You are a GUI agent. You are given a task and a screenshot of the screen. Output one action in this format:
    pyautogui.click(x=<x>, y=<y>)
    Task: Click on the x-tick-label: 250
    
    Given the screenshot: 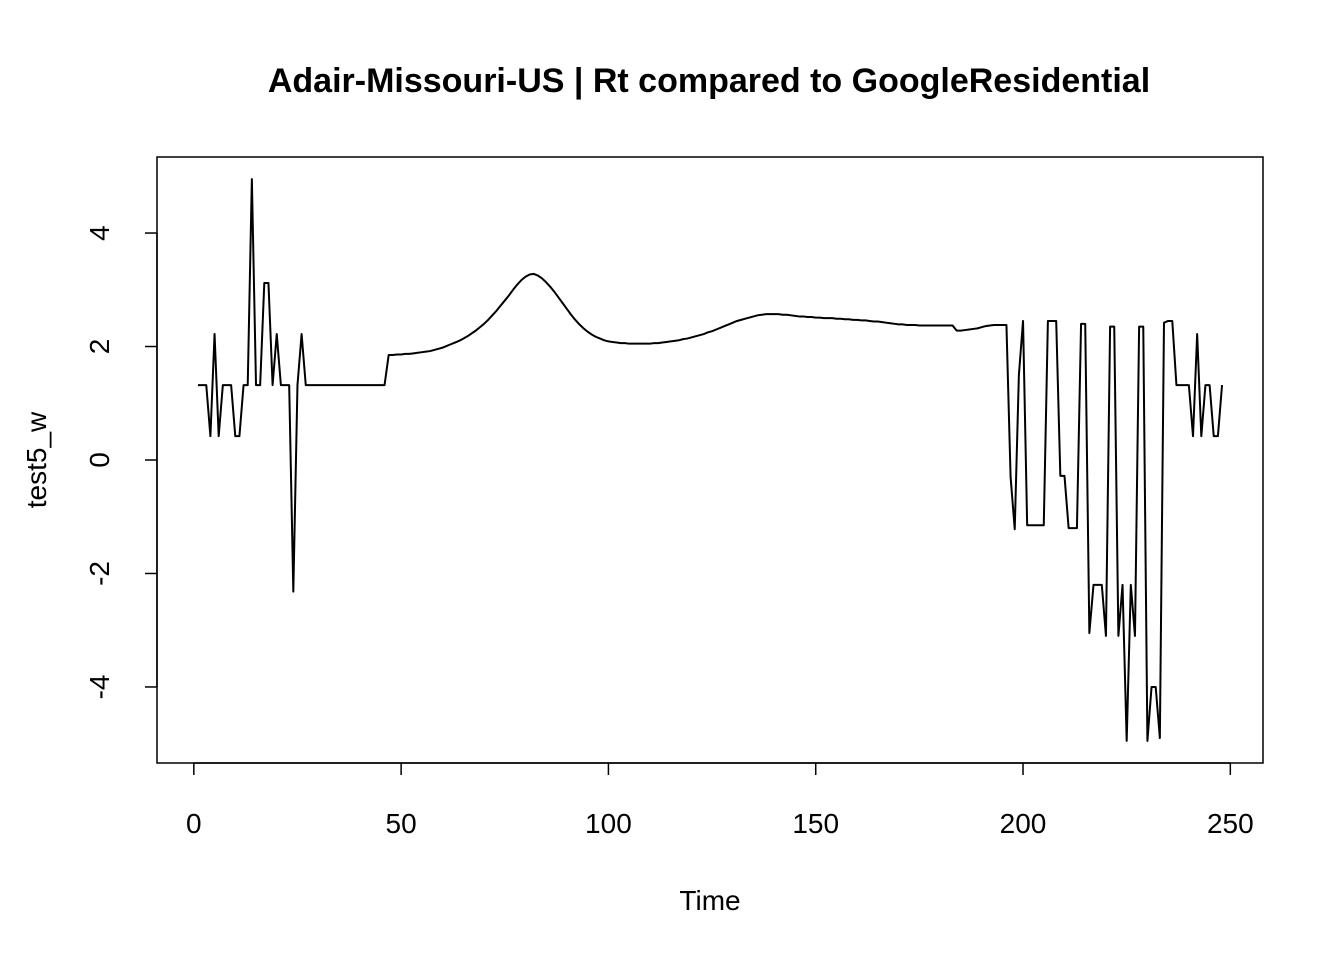 What is the action you would take?
    pyautogui.click(x=1230, y=823)
    